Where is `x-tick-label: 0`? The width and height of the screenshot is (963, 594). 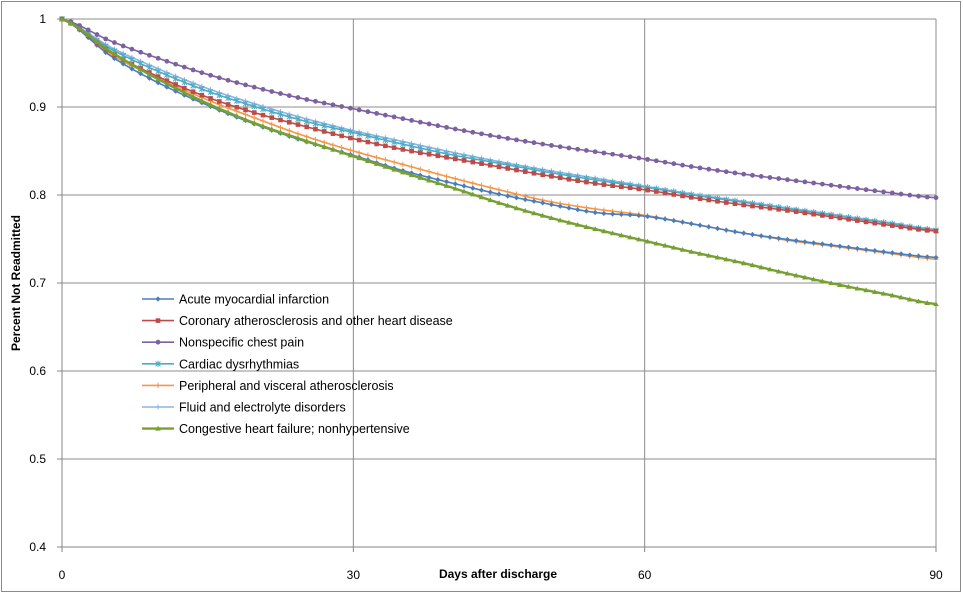 x-tick-label: 0 is located at coordinates (62, 575).